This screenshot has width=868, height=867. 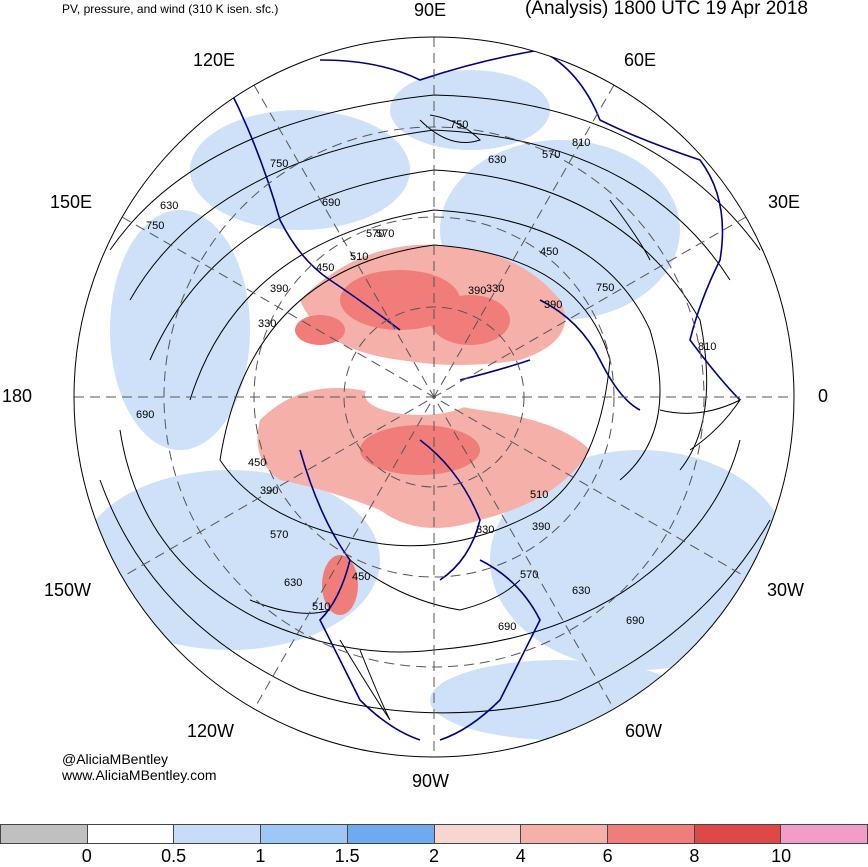 What do you see at coordinates (211, 731) in the screenshot?
I see `lon-label-120w: 120W` at bounding box center [211, 731].